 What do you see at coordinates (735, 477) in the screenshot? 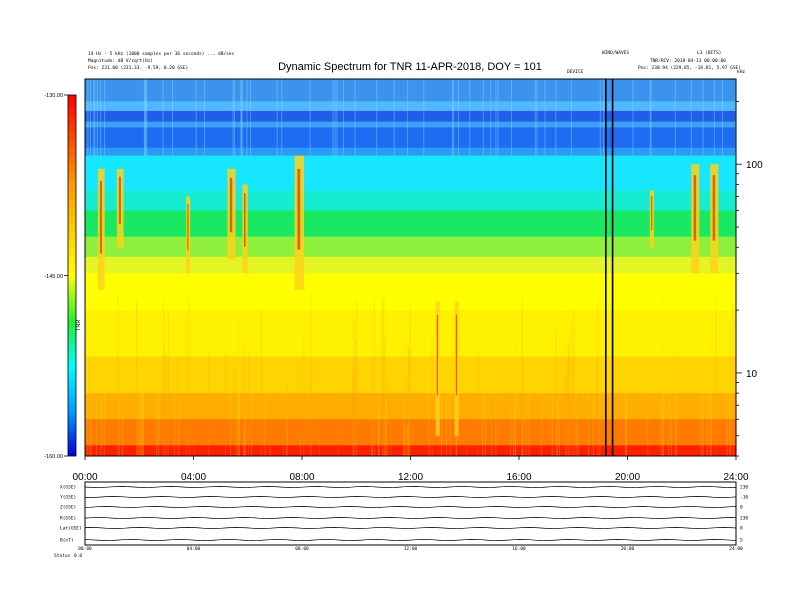
I see `x-tick-label: 24:00` at bounding box center [735, 477].